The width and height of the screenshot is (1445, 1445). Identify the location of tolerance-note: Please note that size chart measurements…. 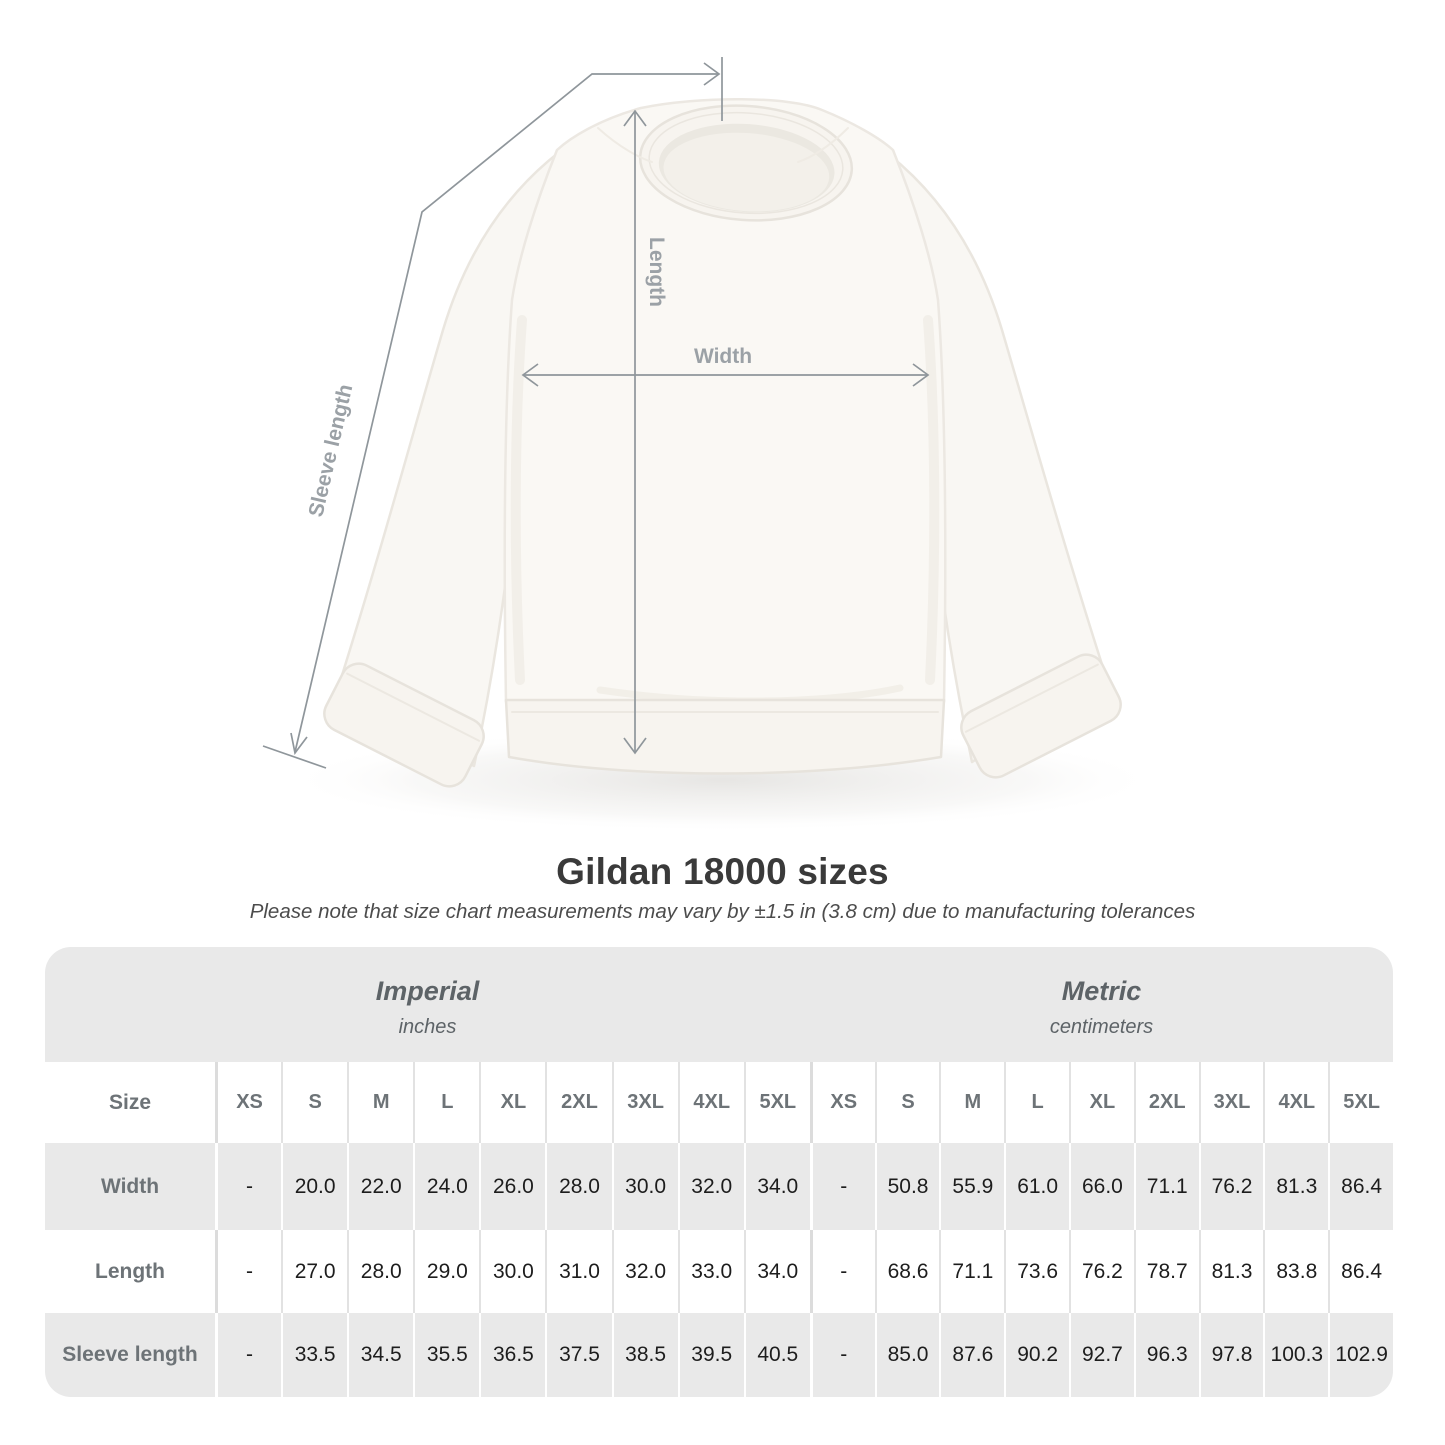
(722, 911).